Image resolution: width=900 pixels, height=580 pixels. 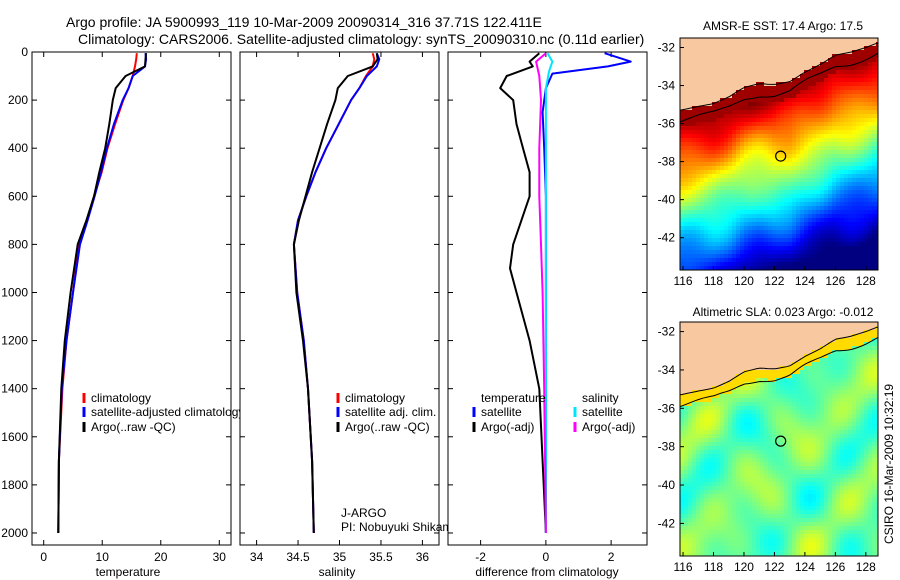 I want to click on ytick-label: 1000, so click(x=14, y=292).